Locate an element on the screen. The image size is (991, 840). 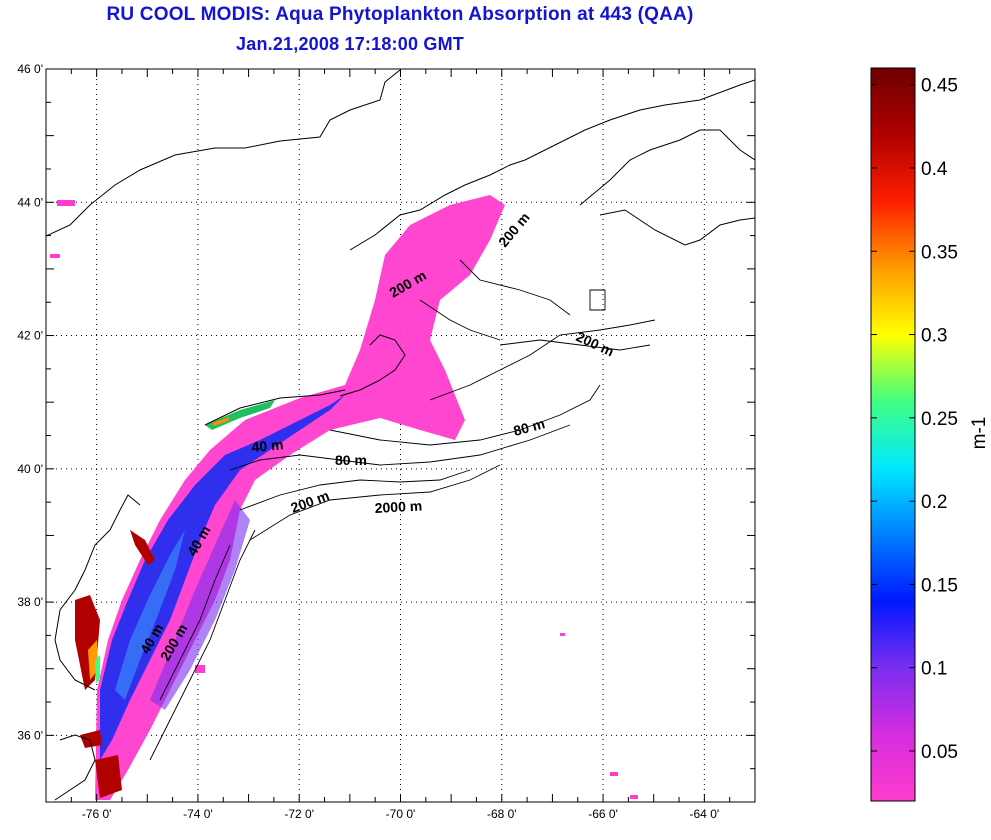
lon-tick-label: -74 0' is located at coordinates (198, 814).